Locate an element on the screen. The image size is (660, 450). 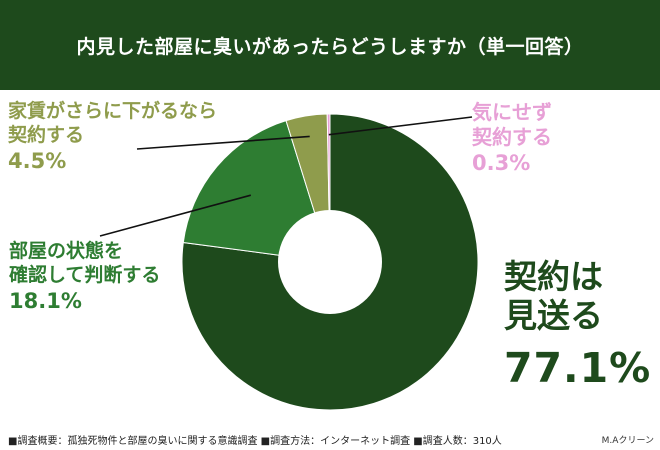
label-rent-lower-line2: 契約する is located at coordinates (46, 134).